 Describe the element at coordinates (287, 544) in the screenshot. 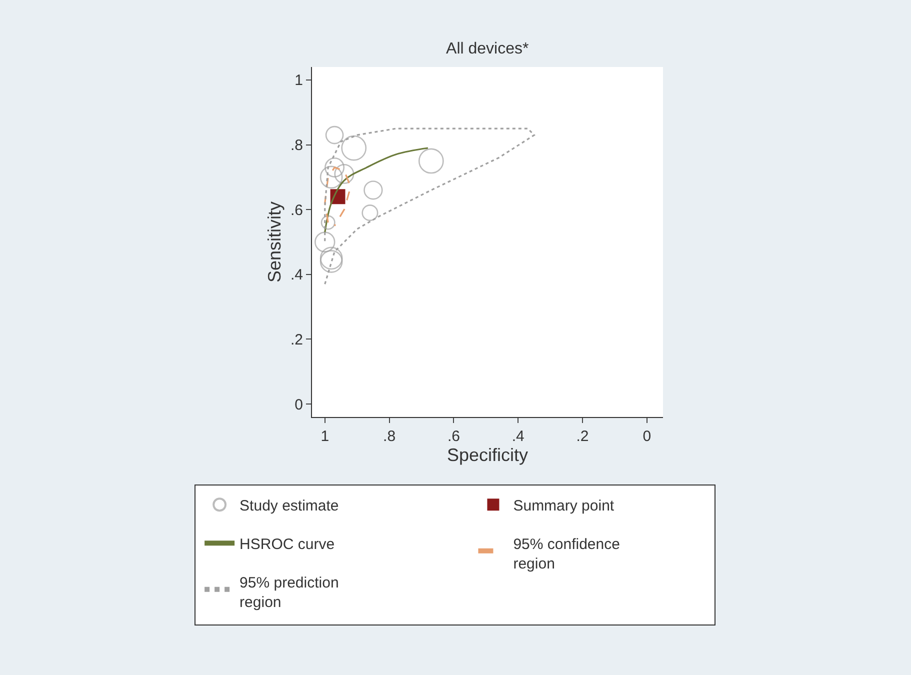

I see `legend-label: HSROC curve` at that location.